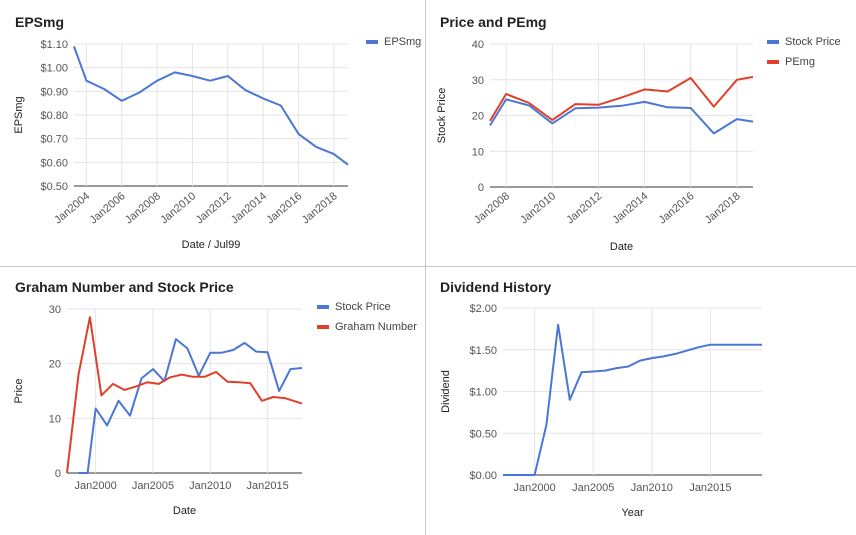 The width and height of the screenshot is (856, 535). Describe the element at coordinates (800, 62) in the screenshot. I see `legend-label: PEmg` at that location.